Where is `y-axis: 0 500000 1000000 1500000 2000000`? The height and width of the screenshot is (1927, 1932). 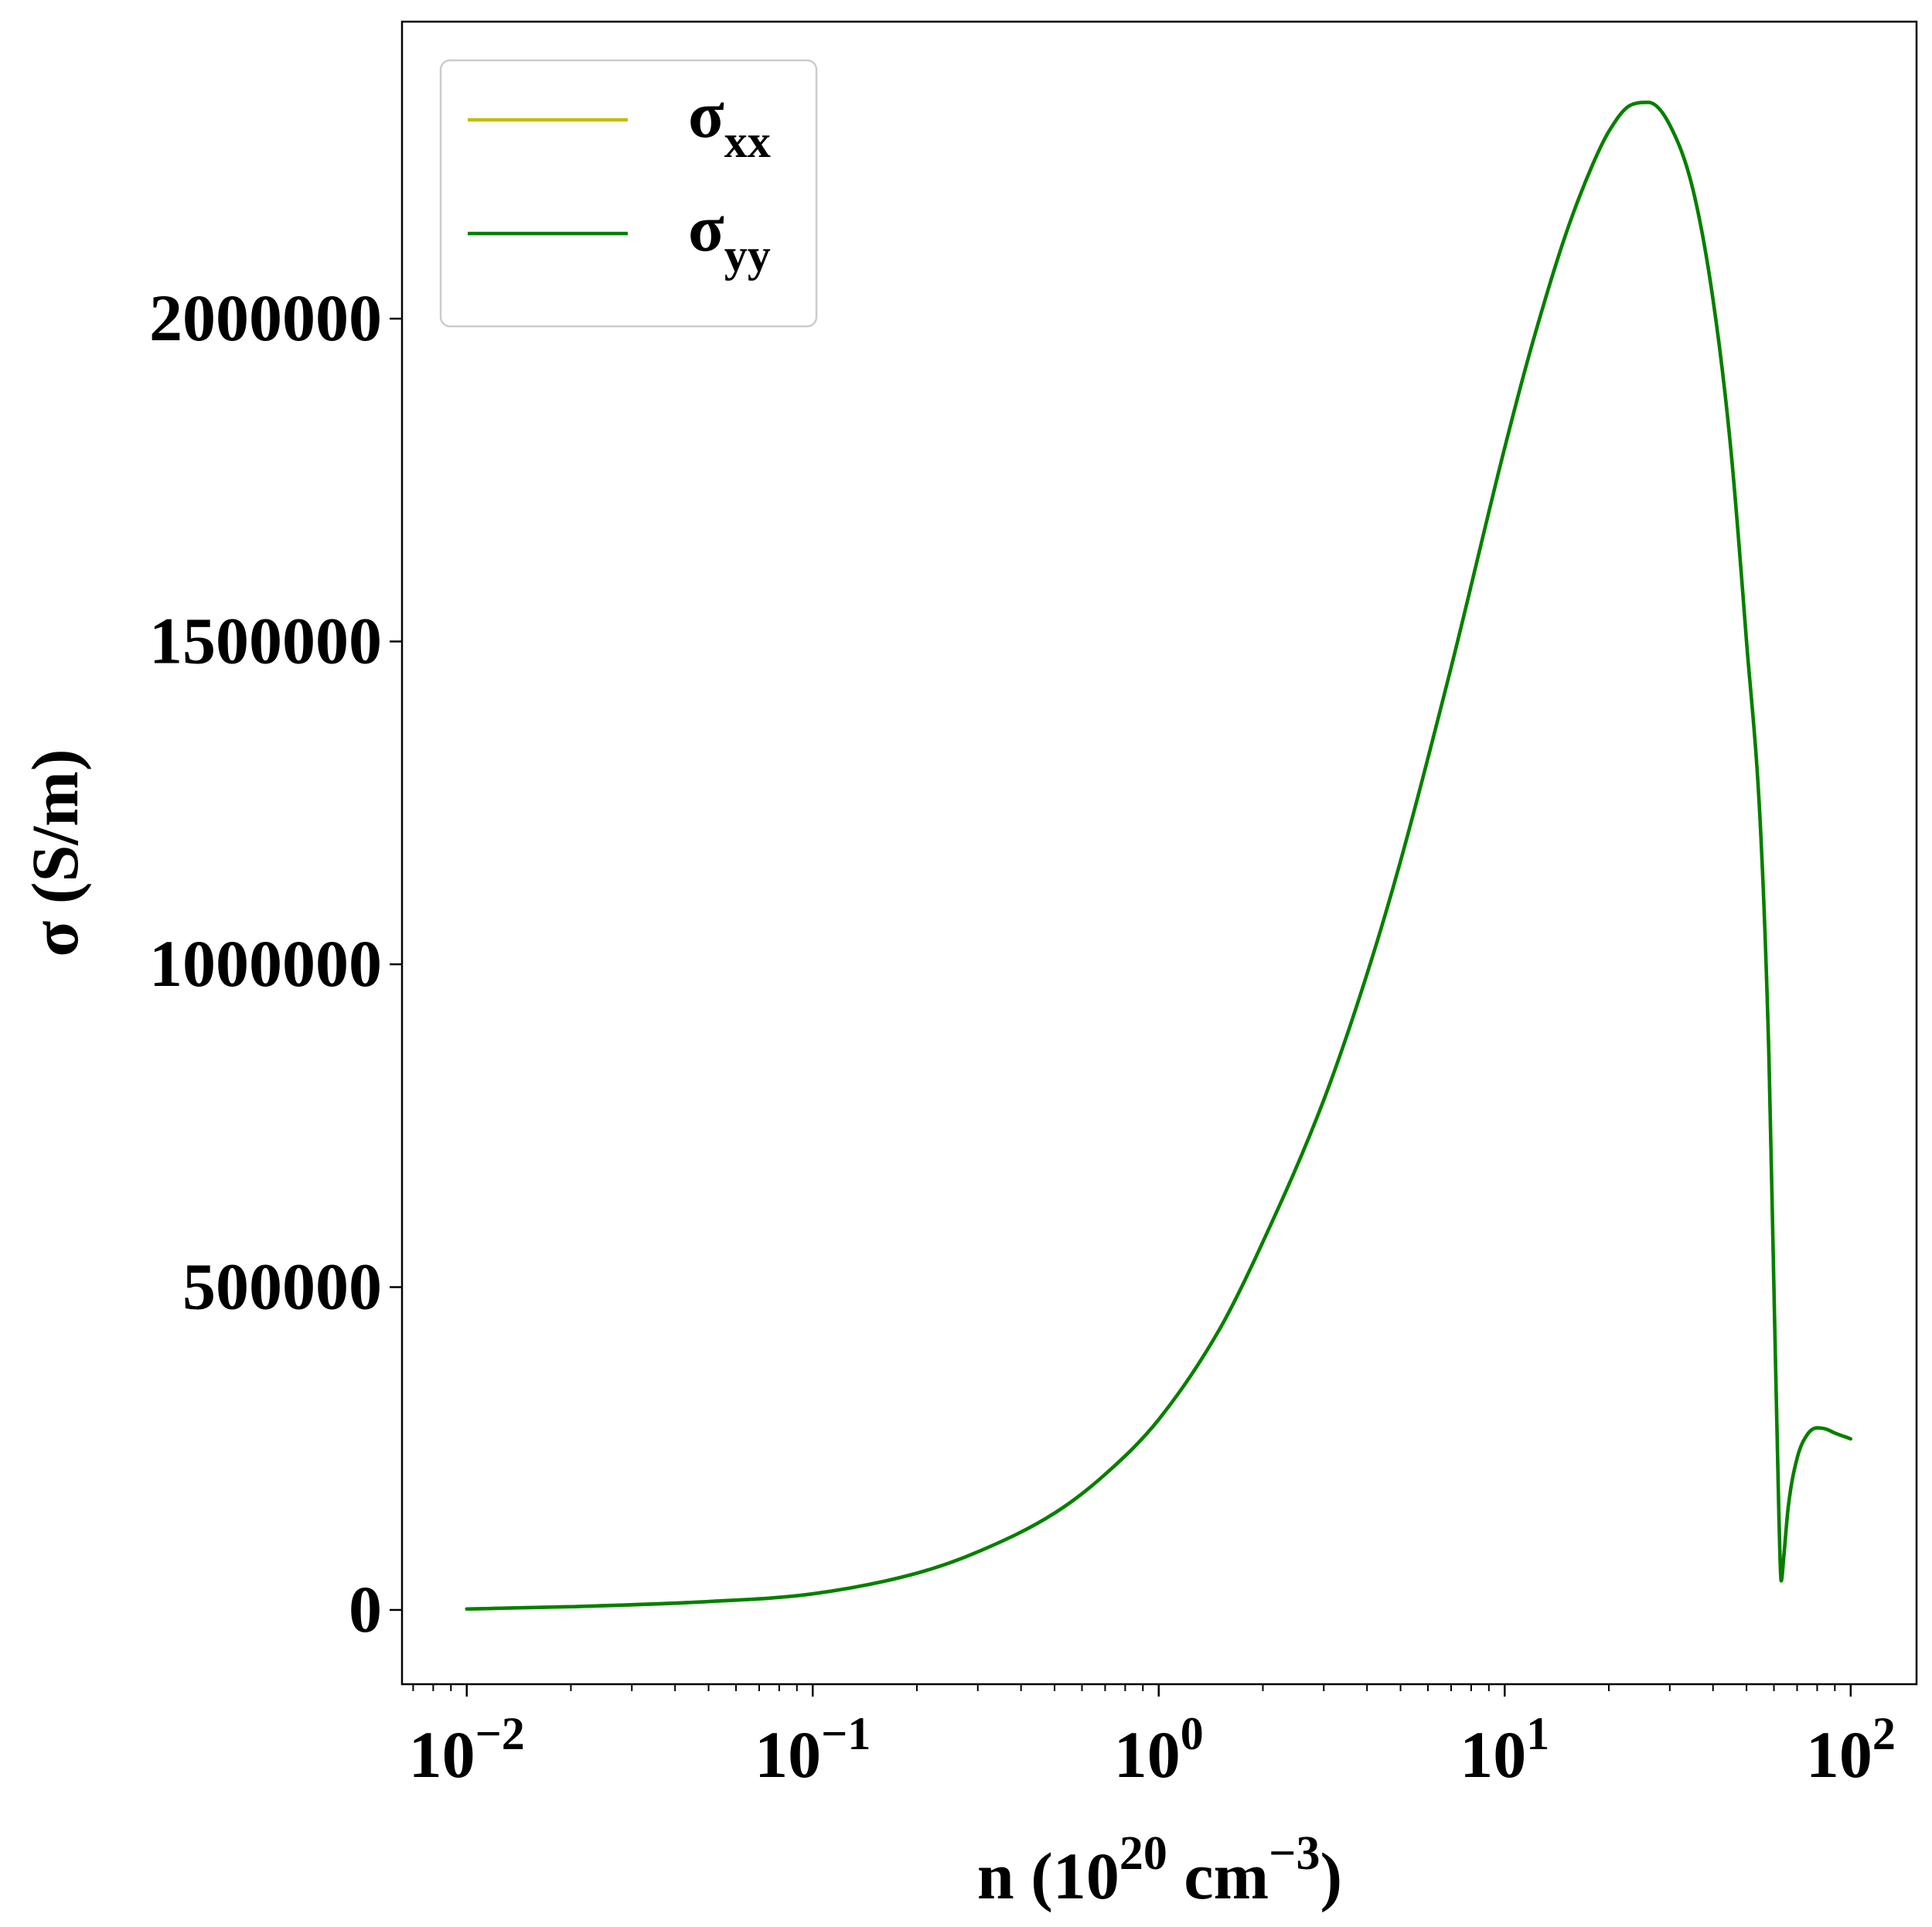 y-axis: 0 500000 1000000 1500000 2000000 is located at coordinates (275, 963).